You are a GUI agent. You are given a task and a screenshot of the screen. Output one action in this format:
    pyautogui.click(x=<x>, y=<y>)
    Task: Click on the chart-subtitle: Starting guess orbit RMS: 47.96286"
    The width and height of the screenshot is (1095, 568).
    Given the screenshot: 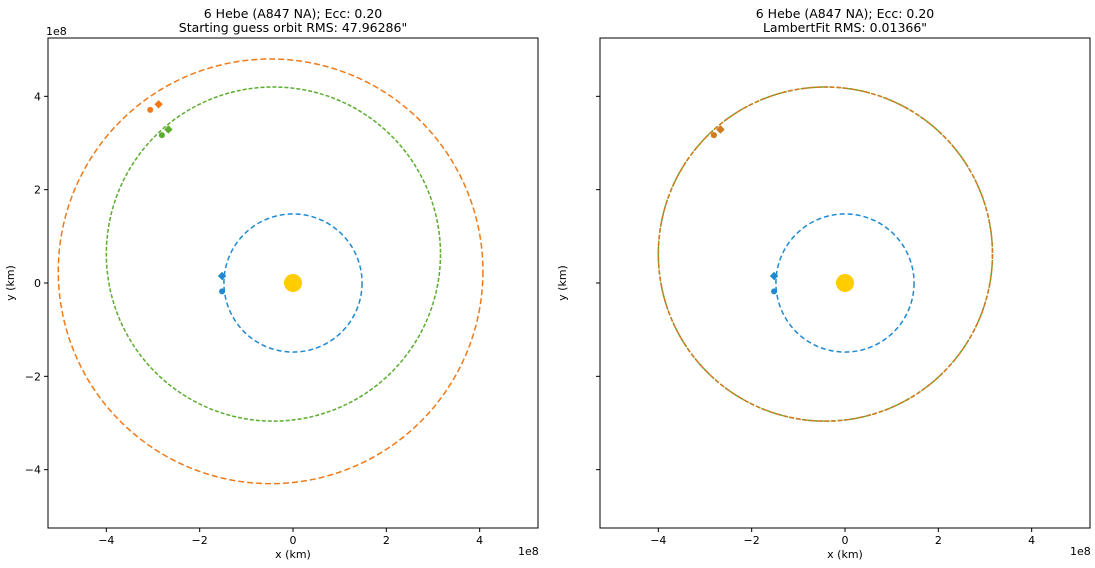 What is the action you would take?
    pyautogui.click(x=293, y=27)
    